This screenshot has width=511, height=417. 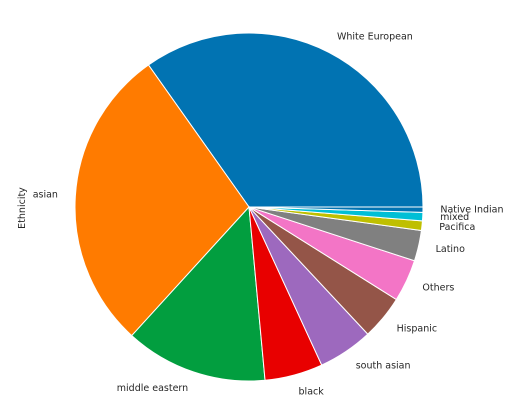 What do you see at coordinates (22, 208) in the screenshot?
I see `y-axis-label: Ethnicity` at bounding box center [22, 208].